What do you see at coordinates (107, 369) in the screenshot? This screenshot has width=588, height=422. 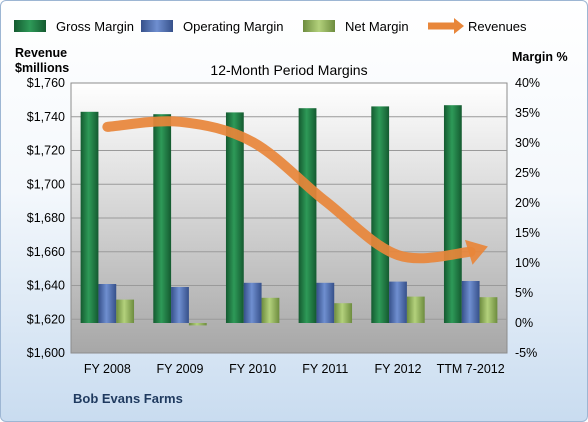 I see `x-tick-label: FY 2008` at bounding box center [107, 369].